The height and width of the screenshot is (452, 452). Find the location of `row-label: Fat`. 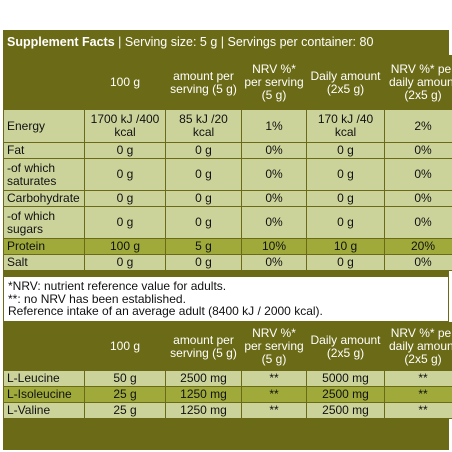

row-label: Fat is located at coordinates (44, 150).